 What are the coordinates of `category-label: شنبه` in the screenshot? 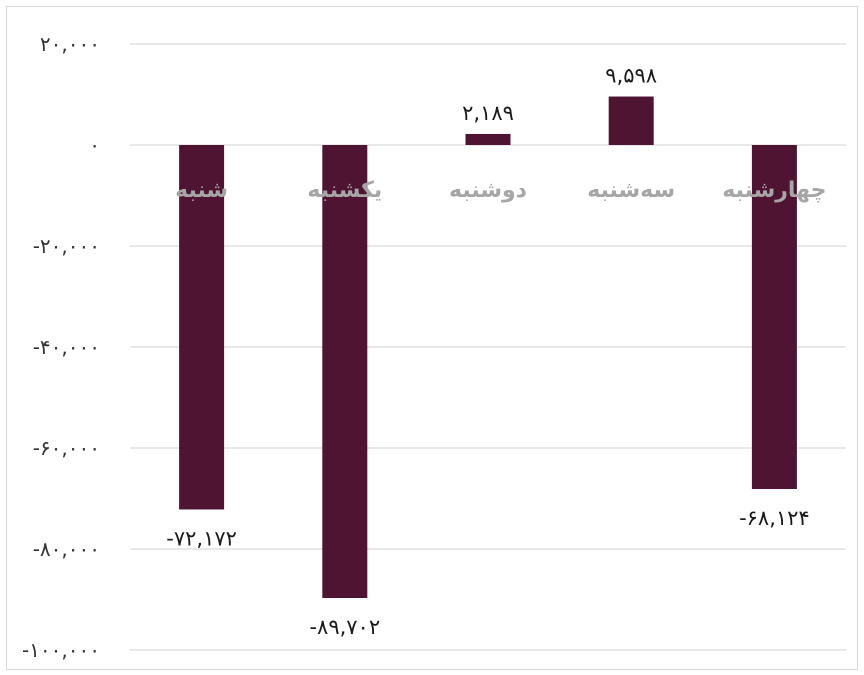 It's located at (201, 190).